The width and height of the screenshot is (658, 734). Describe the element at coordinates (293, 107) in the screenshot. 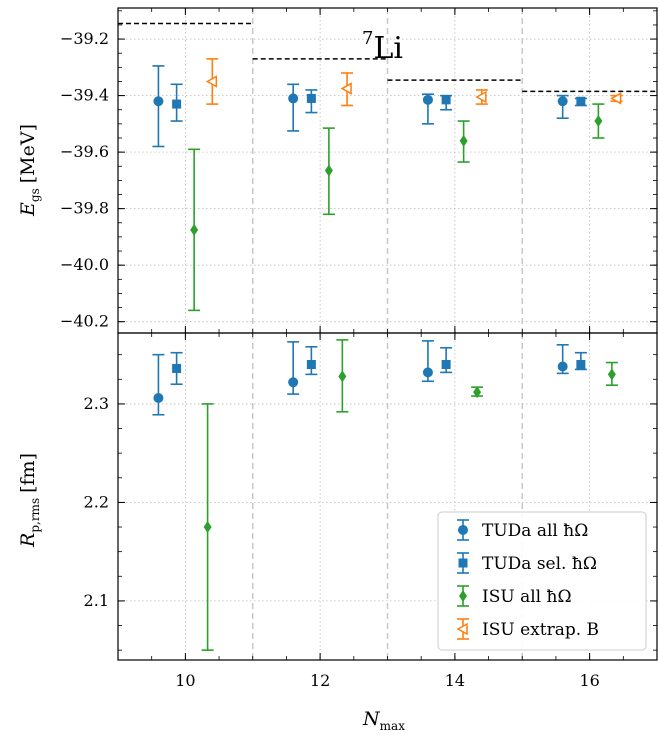

I see `top-tuda-all-errorbar` at that location.